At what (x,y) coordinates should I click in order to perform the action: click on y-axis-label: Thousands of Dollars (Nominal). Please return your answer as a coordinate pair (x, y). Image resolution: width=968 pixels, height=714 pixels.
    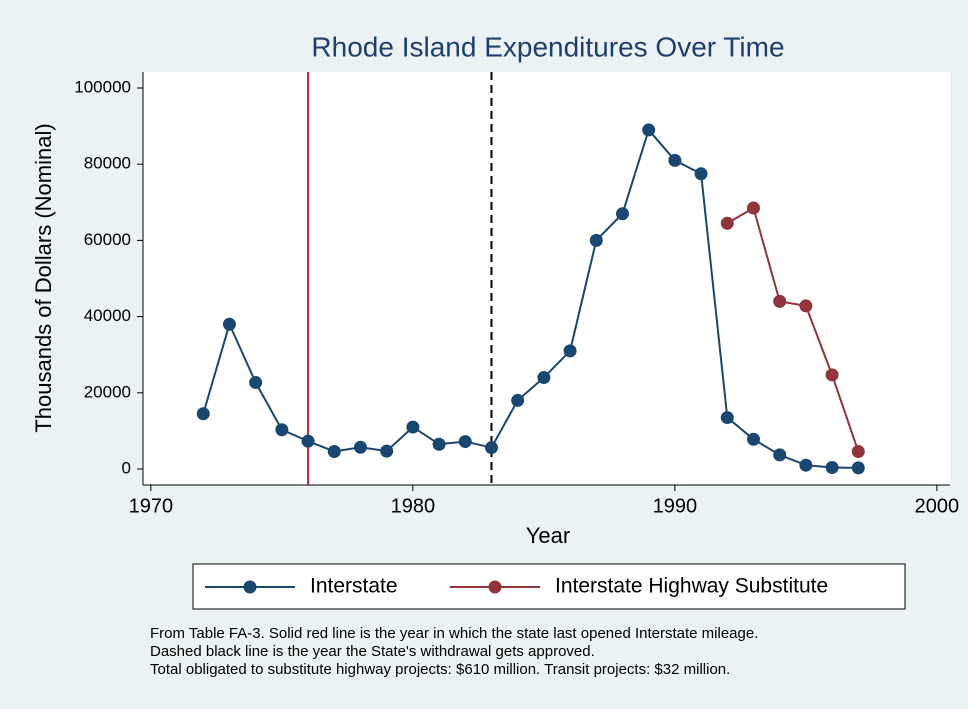
    Looking at the image, I should click on (43, 277).